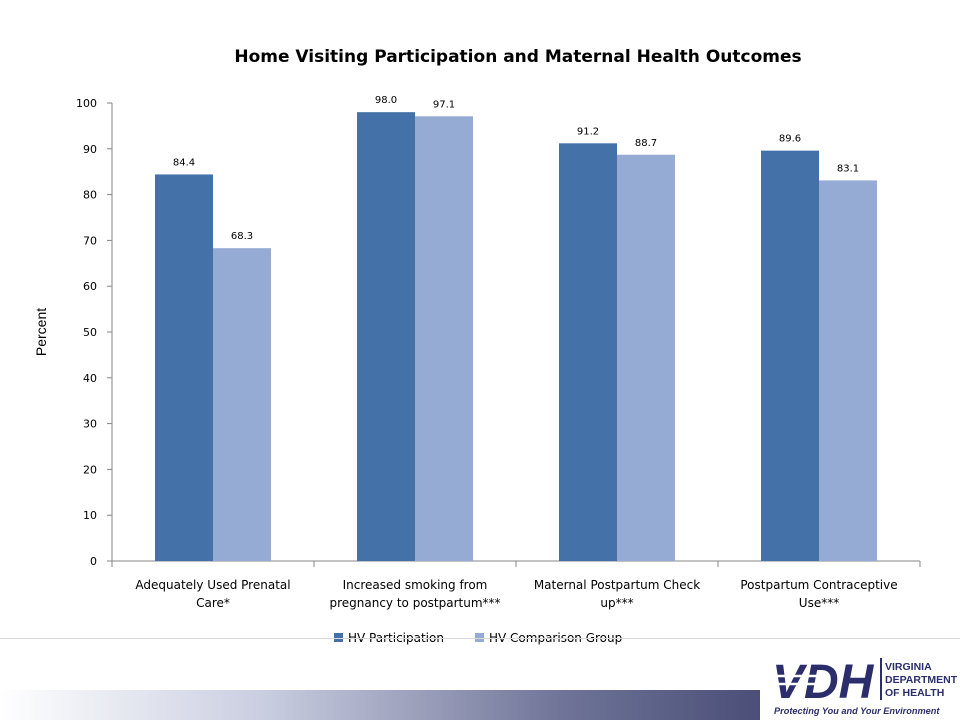 This screenshot has height=720, width=960. I want to click on x-category-label: Postpartum Contraceptive, so click(818, 585).